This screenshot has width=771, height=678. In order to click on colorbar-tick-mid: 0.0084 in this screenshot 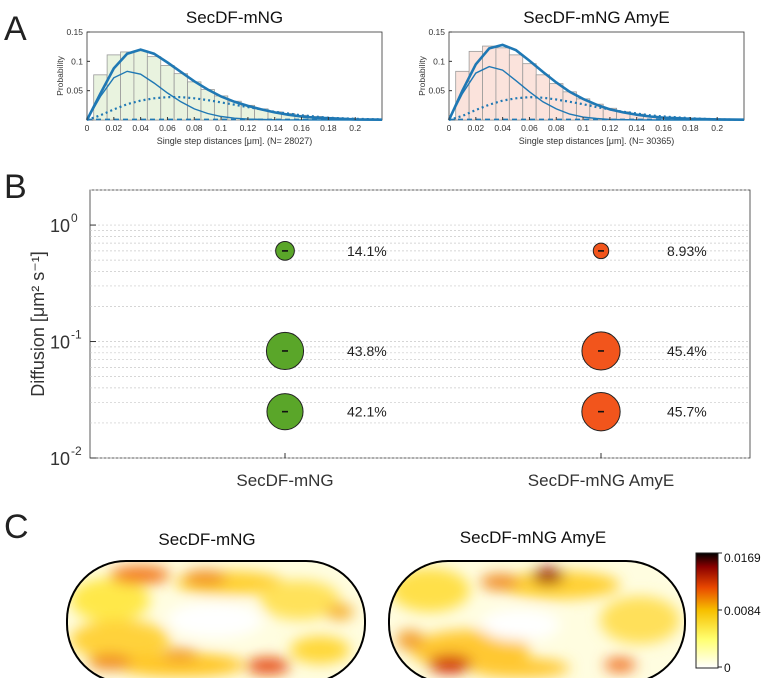, I will do `click(742, 611)`.